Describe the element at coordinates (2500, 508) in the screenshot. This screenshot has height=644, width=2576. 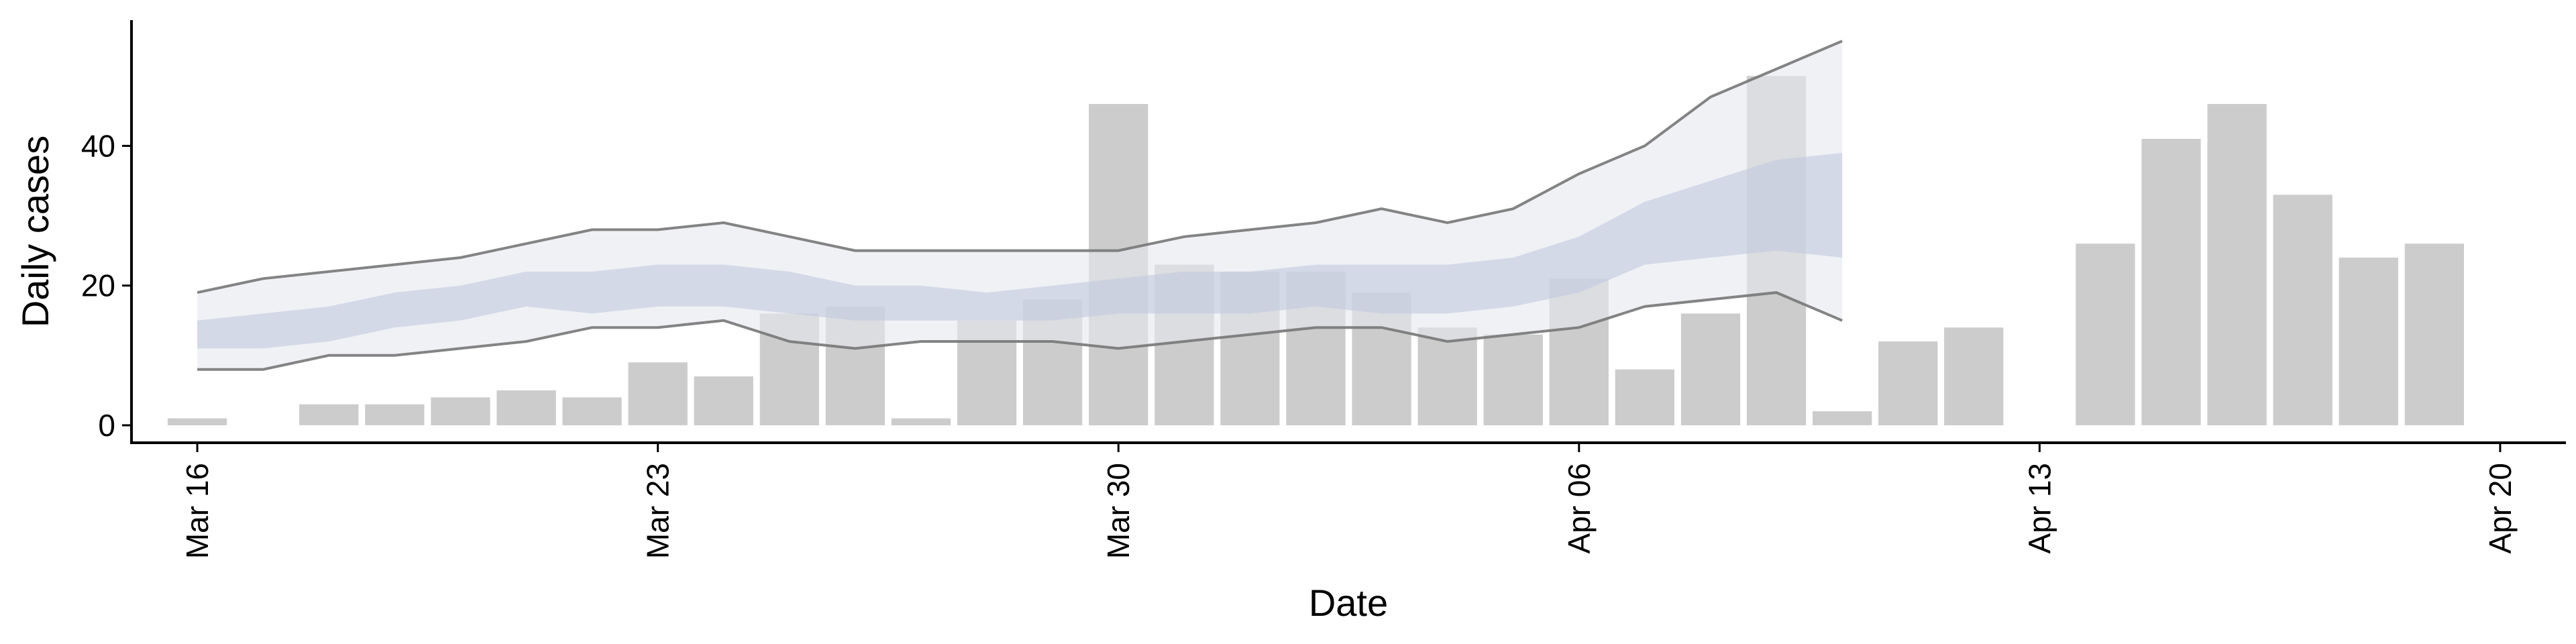
I see `x-tick-label: Apr 20` at that location.